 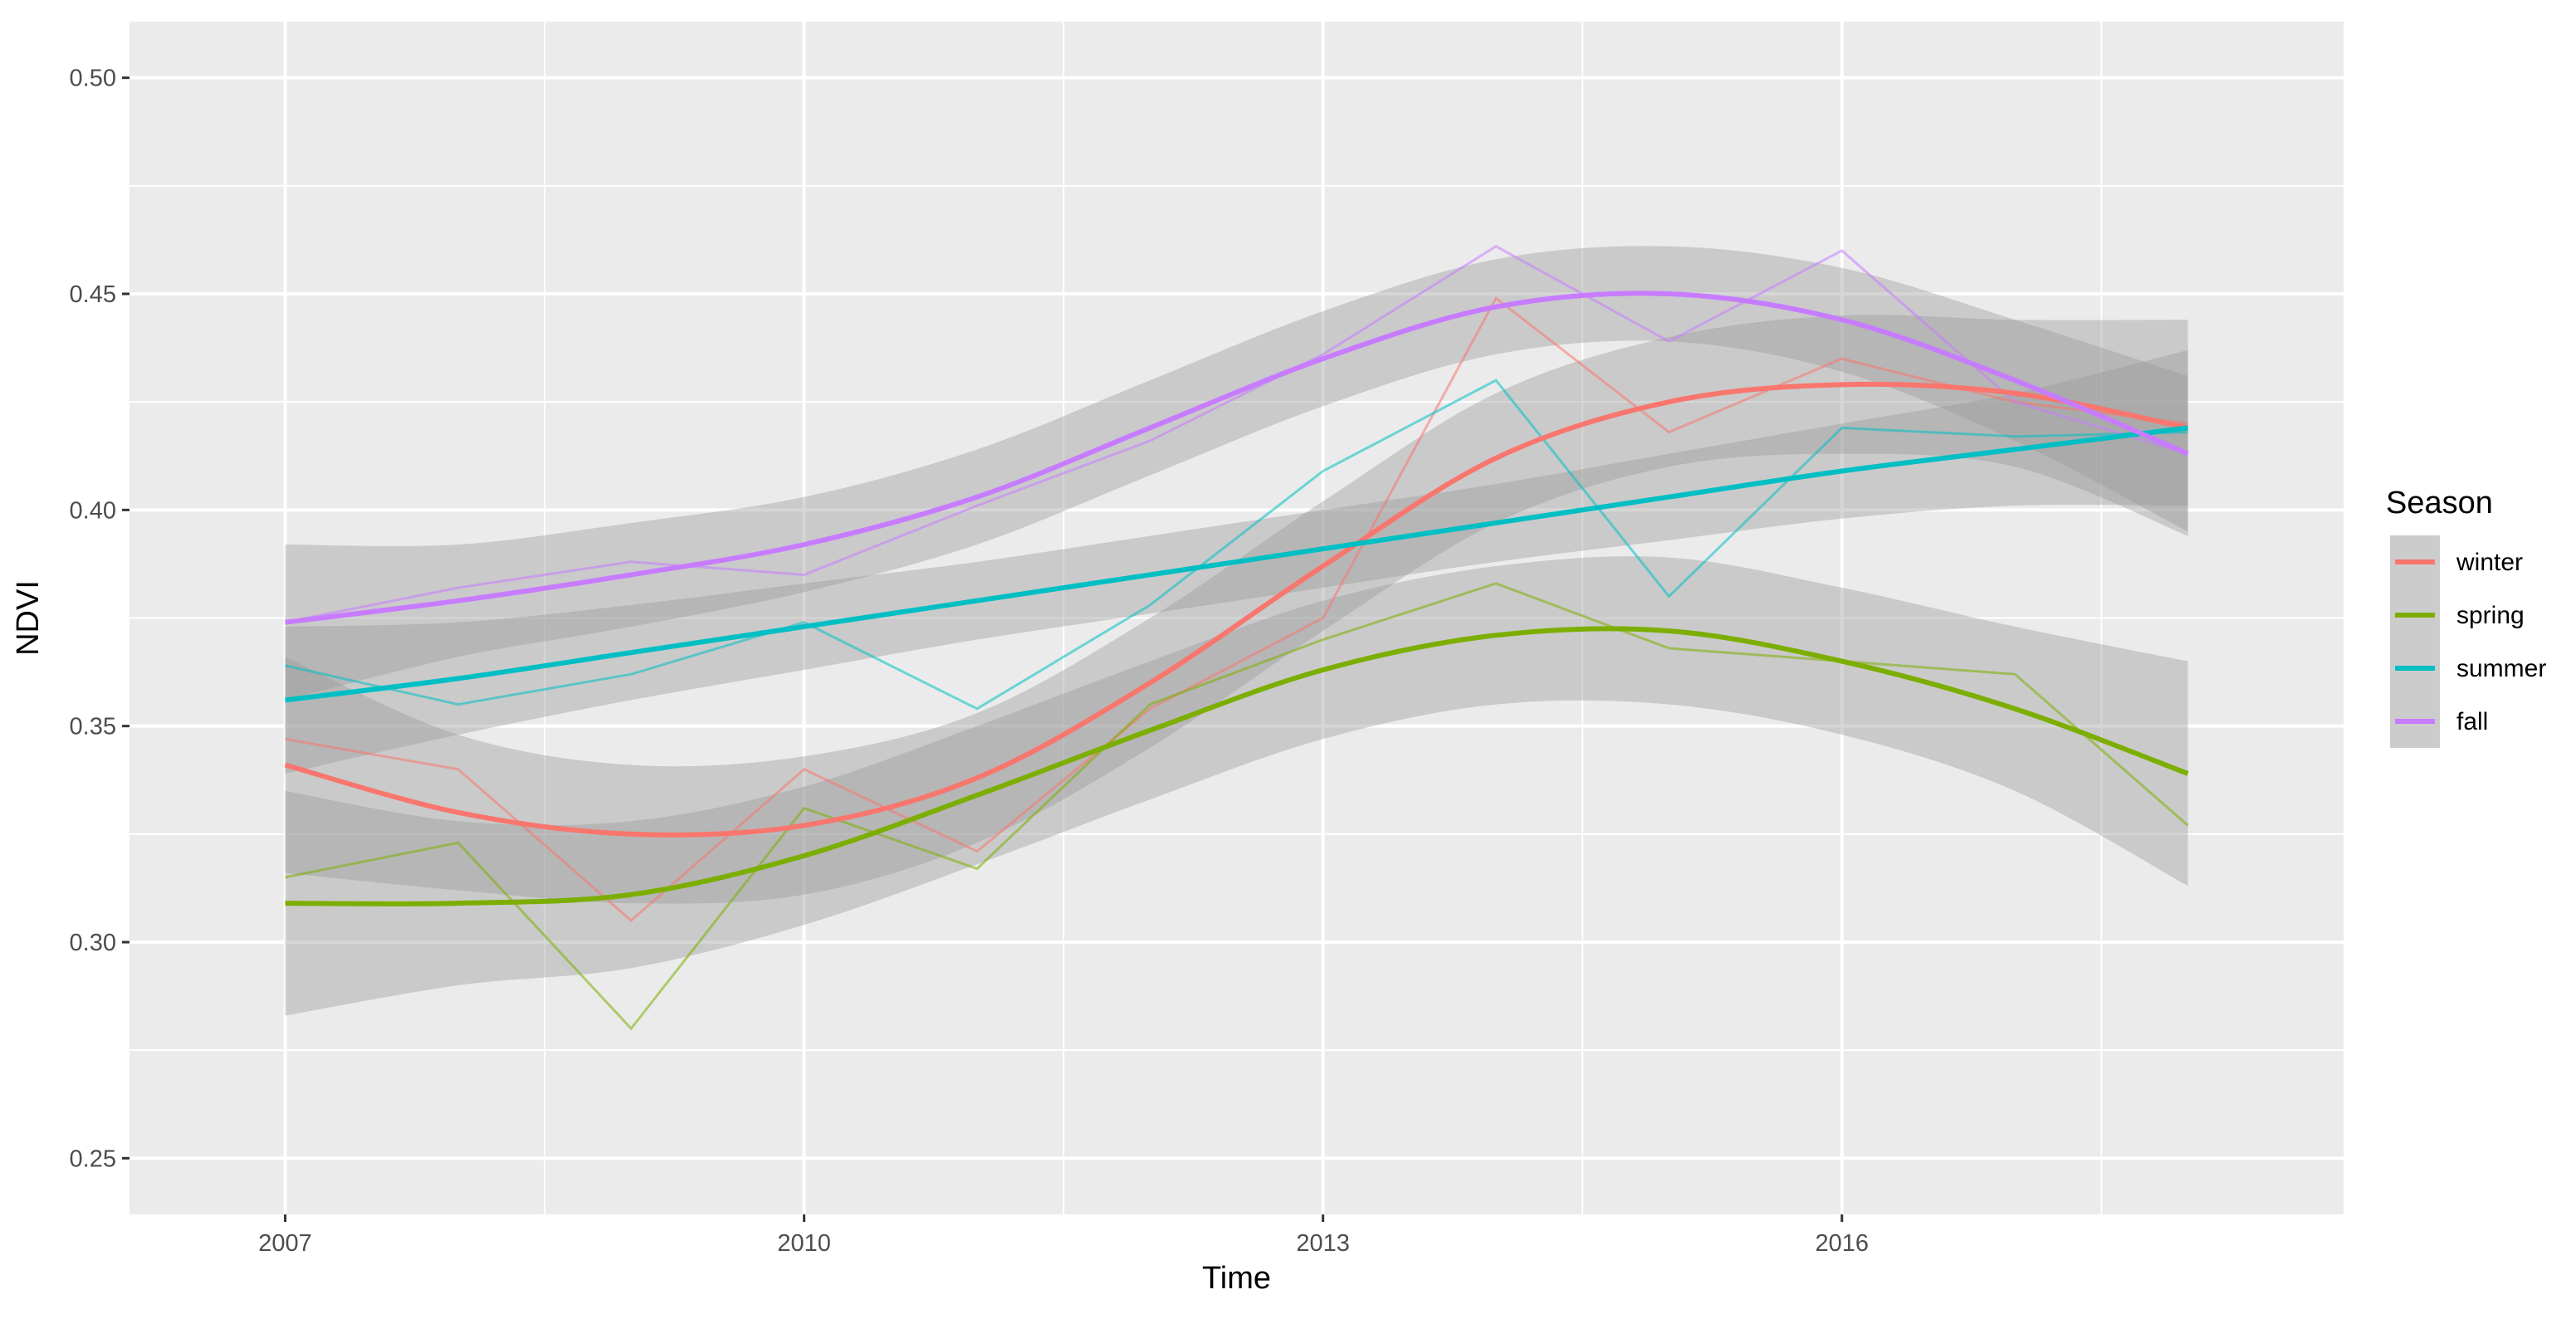 I want to click on y-axis-title: NDVI, so click(x=28, y=618).